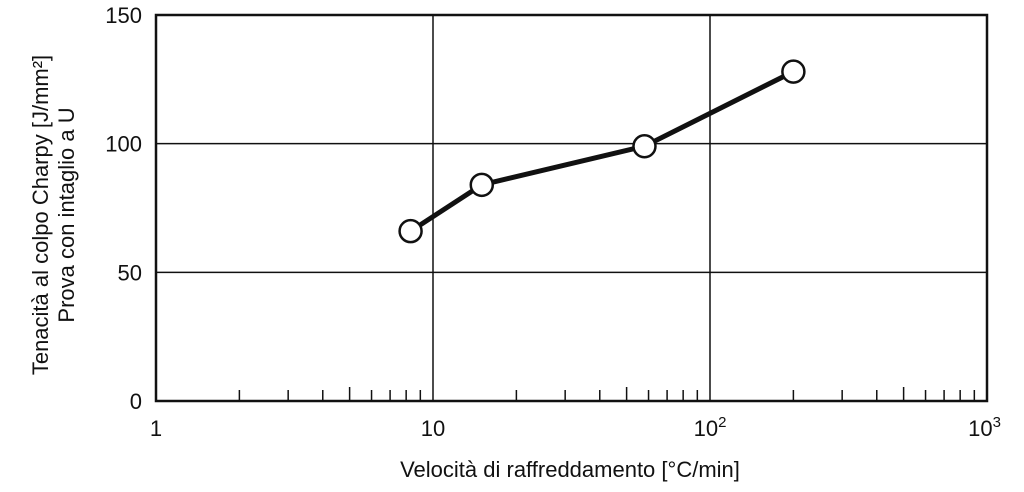  I want to click on x-tick-label-1000: 10³, so click(984, 427).